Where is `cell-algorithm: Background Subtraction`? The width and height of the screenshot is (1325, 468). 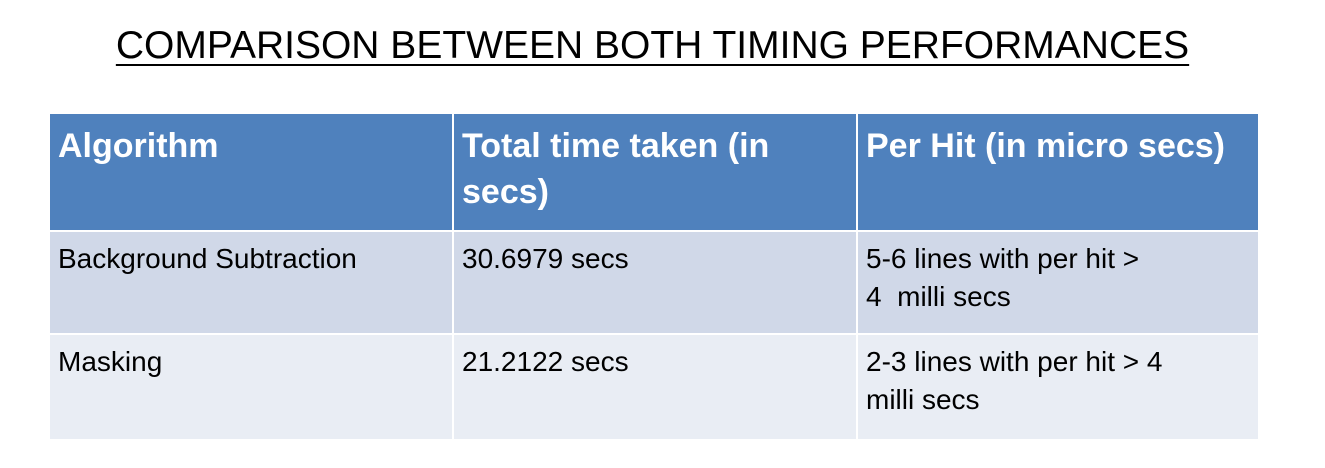
cell-algorithm: Background Subtraction is located at coordinates (251, 282).